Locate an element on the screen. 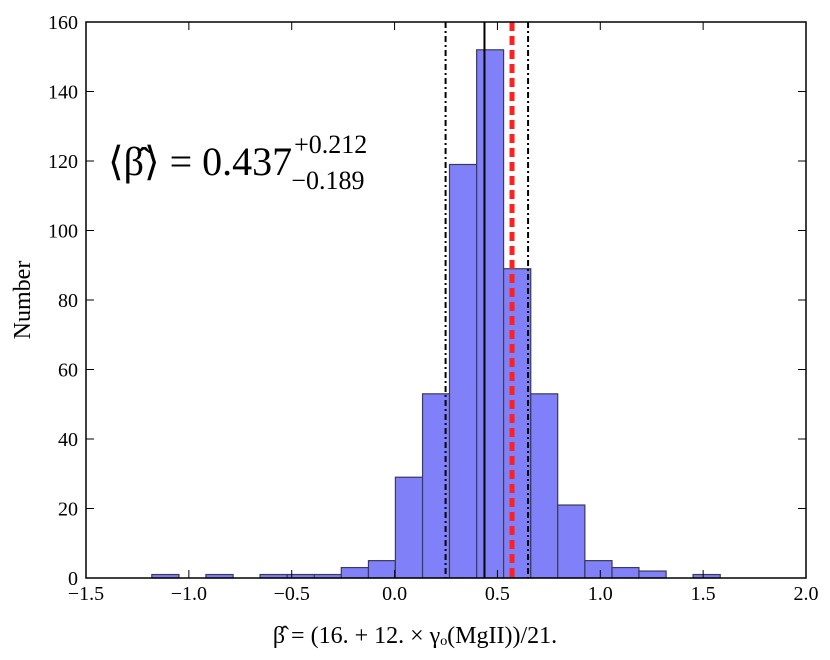 The width and height of the screenshot is (830, 660). y-tick-label: 80 is located at coordinates (68, 301).